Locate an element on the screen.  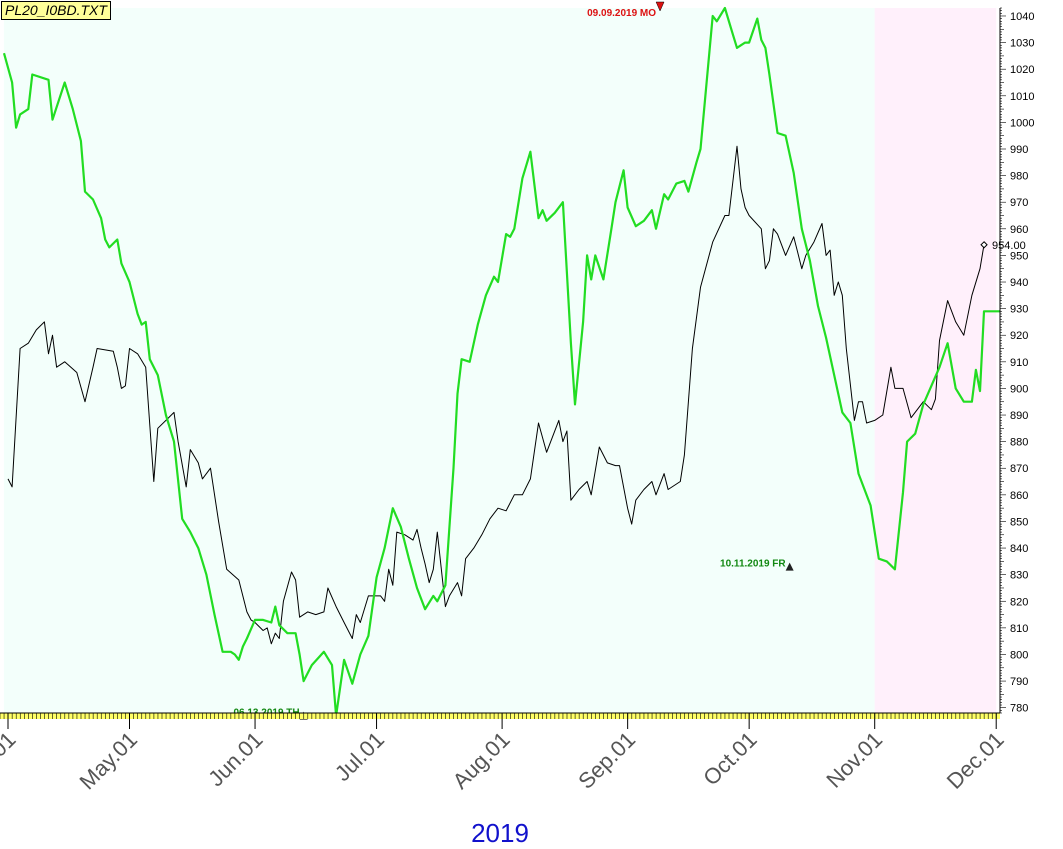
y-tick-label: 950 is located at coordinates (1019, 256).